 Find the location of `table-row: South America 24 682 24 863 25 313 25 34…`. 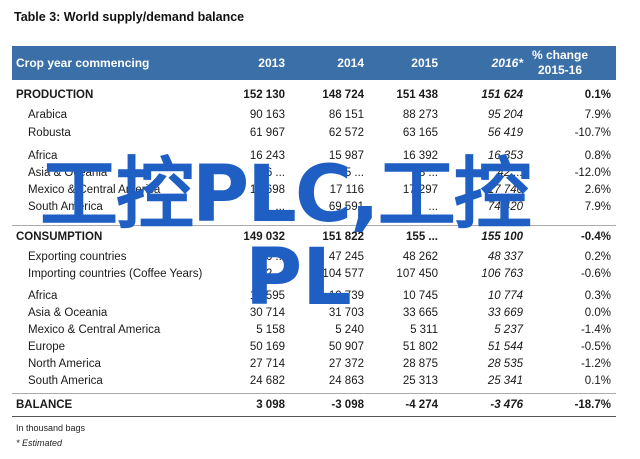

table-row: South America 24 682 24 863 25 313 25 34… is located at coordinates (319, 381).